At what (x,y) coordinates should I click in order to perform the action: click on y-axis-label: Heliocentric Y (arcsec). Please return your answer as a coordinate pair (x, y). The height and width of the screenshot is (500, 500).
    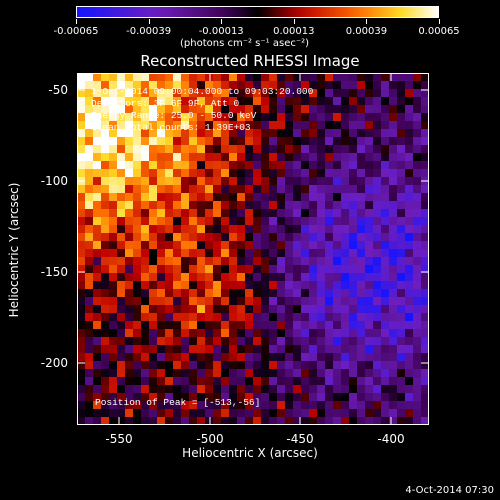
    Looking at the image, I should click on (14, 250).